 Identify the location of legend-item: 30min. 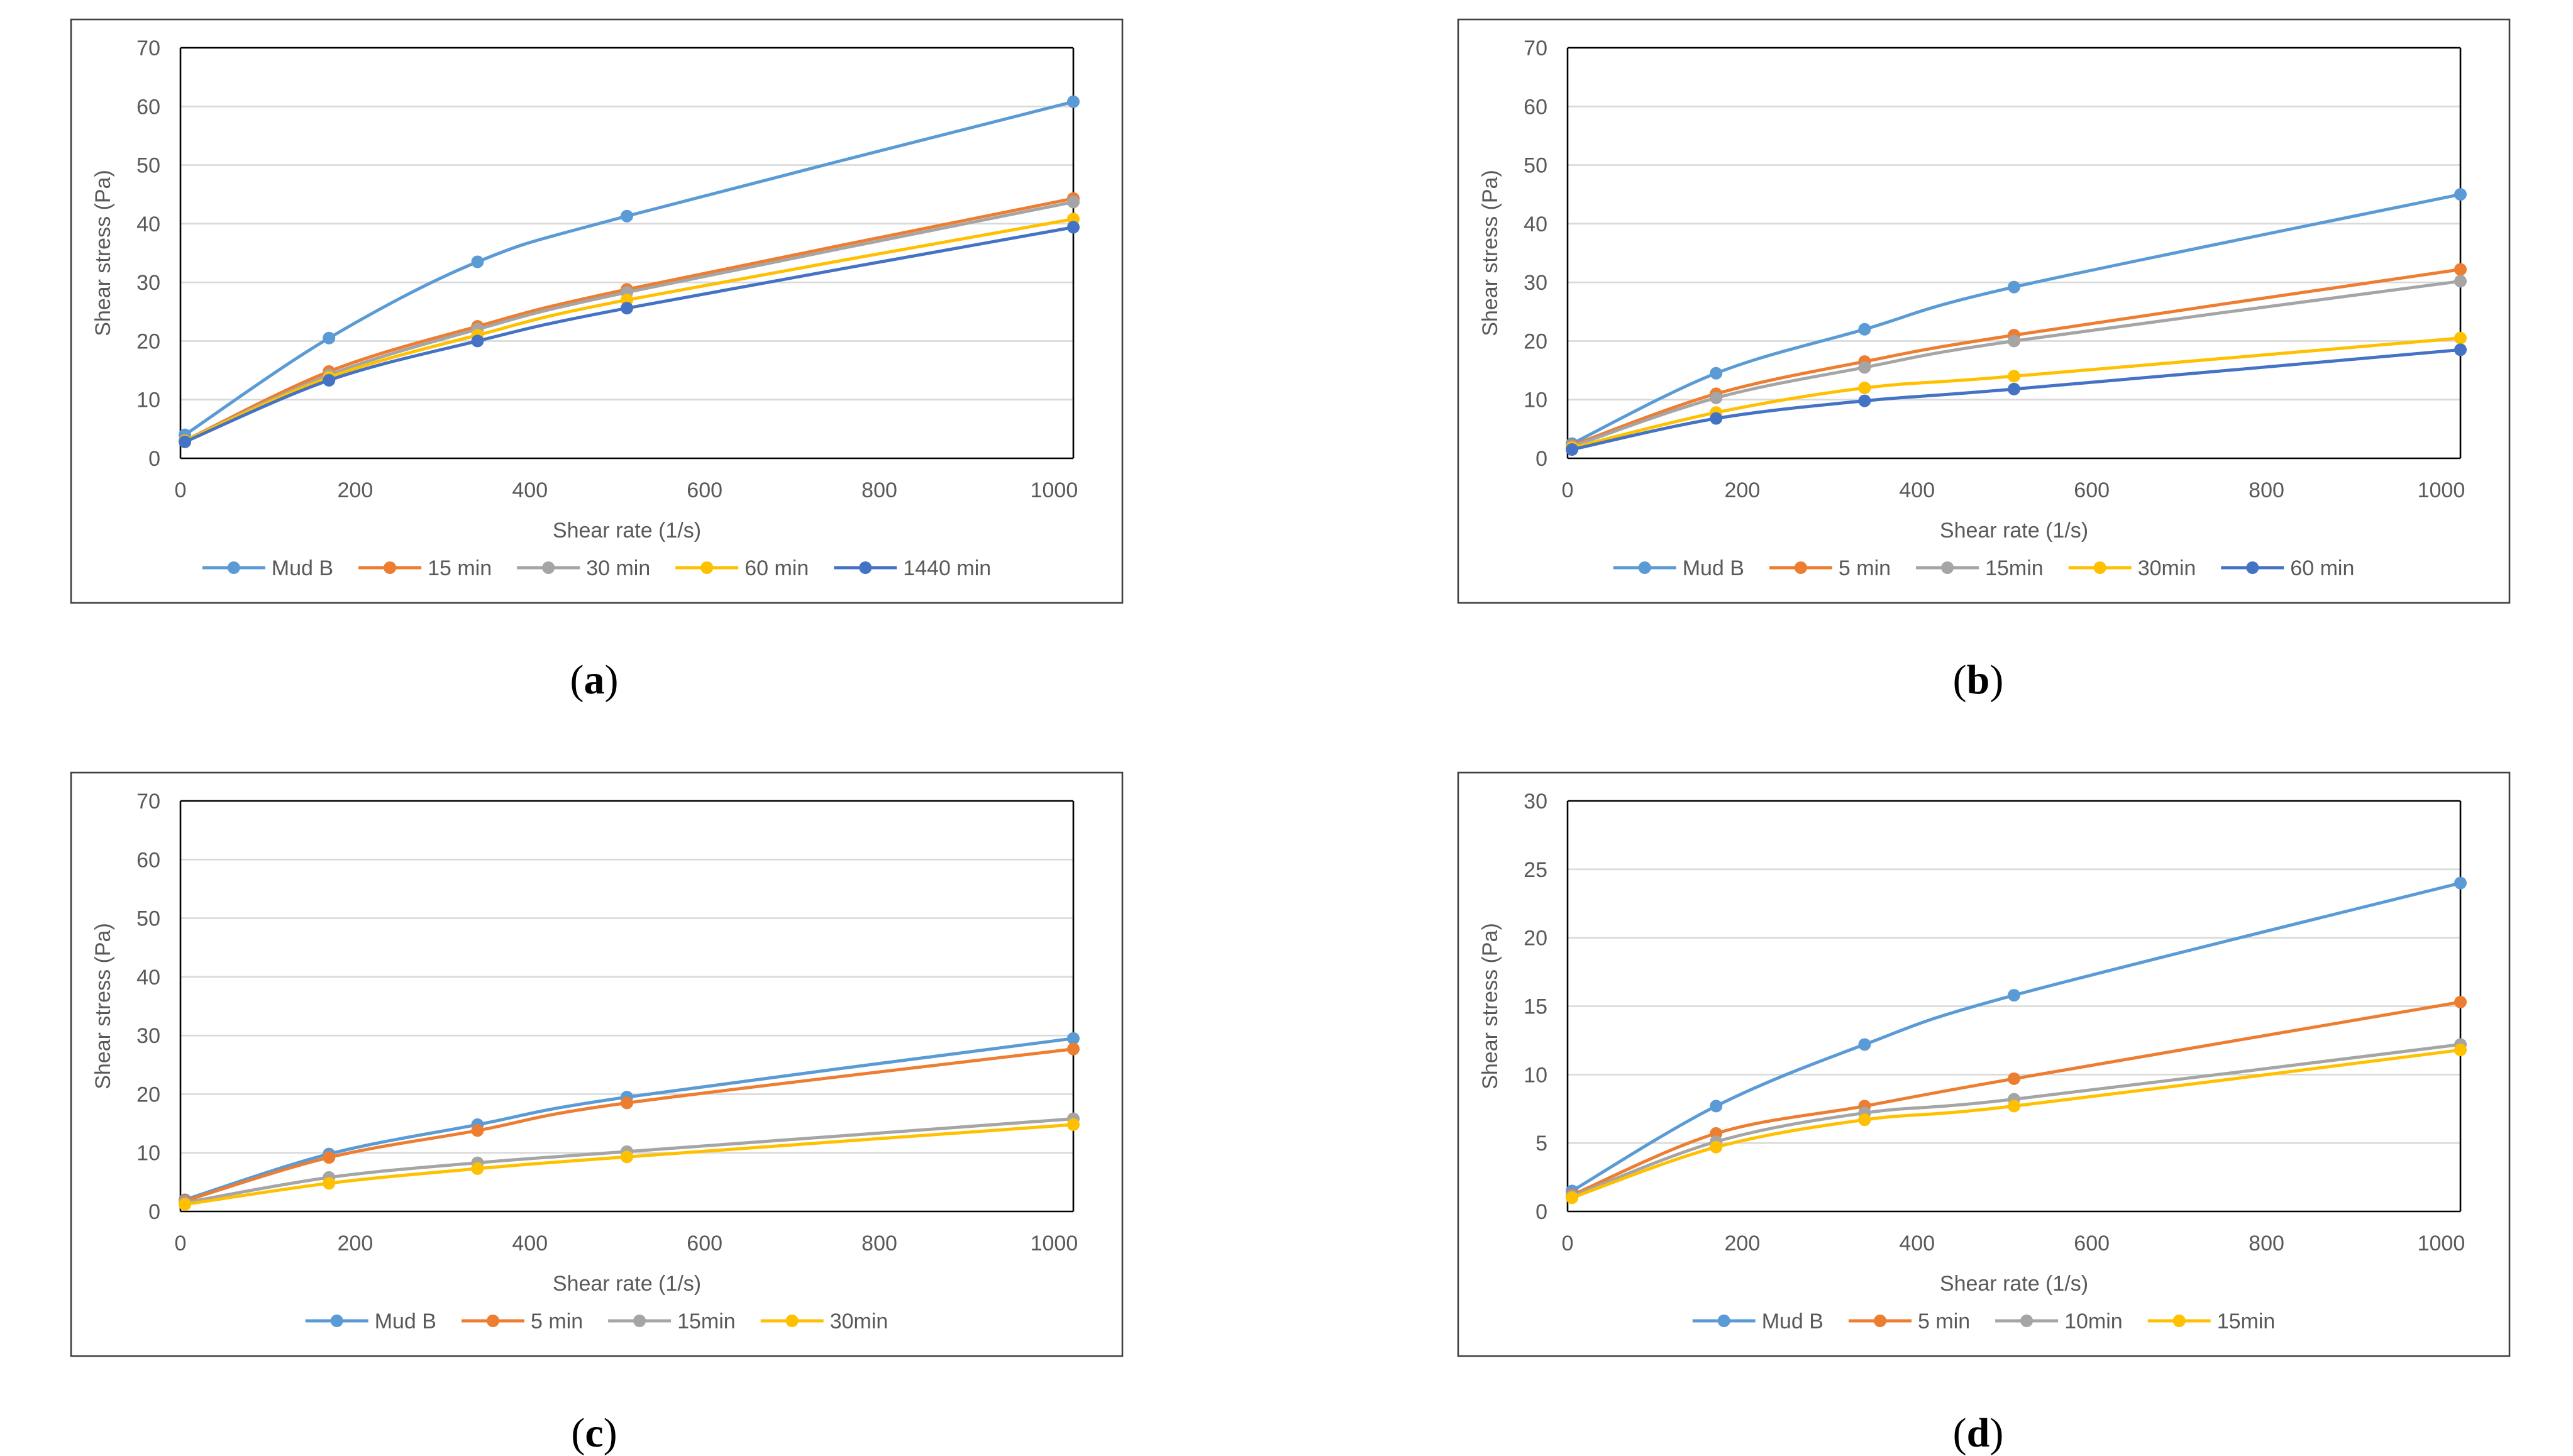
(824, 1321).